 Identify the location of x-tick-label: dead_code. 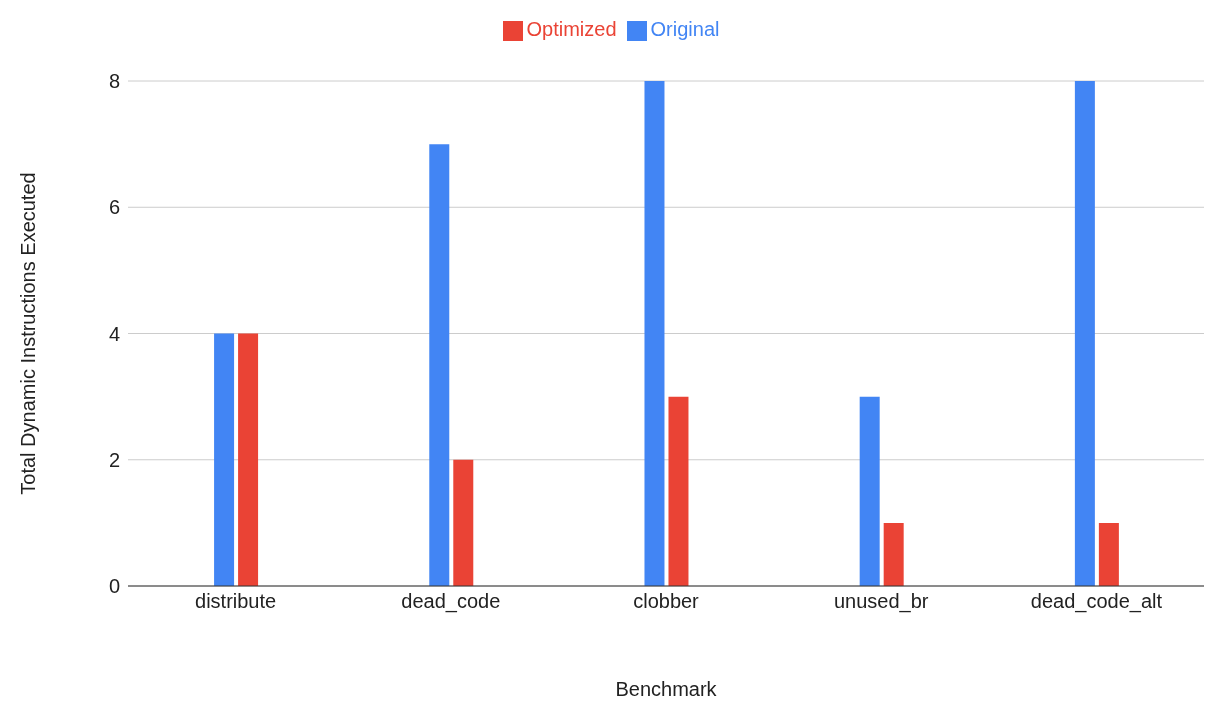
(451, 602).